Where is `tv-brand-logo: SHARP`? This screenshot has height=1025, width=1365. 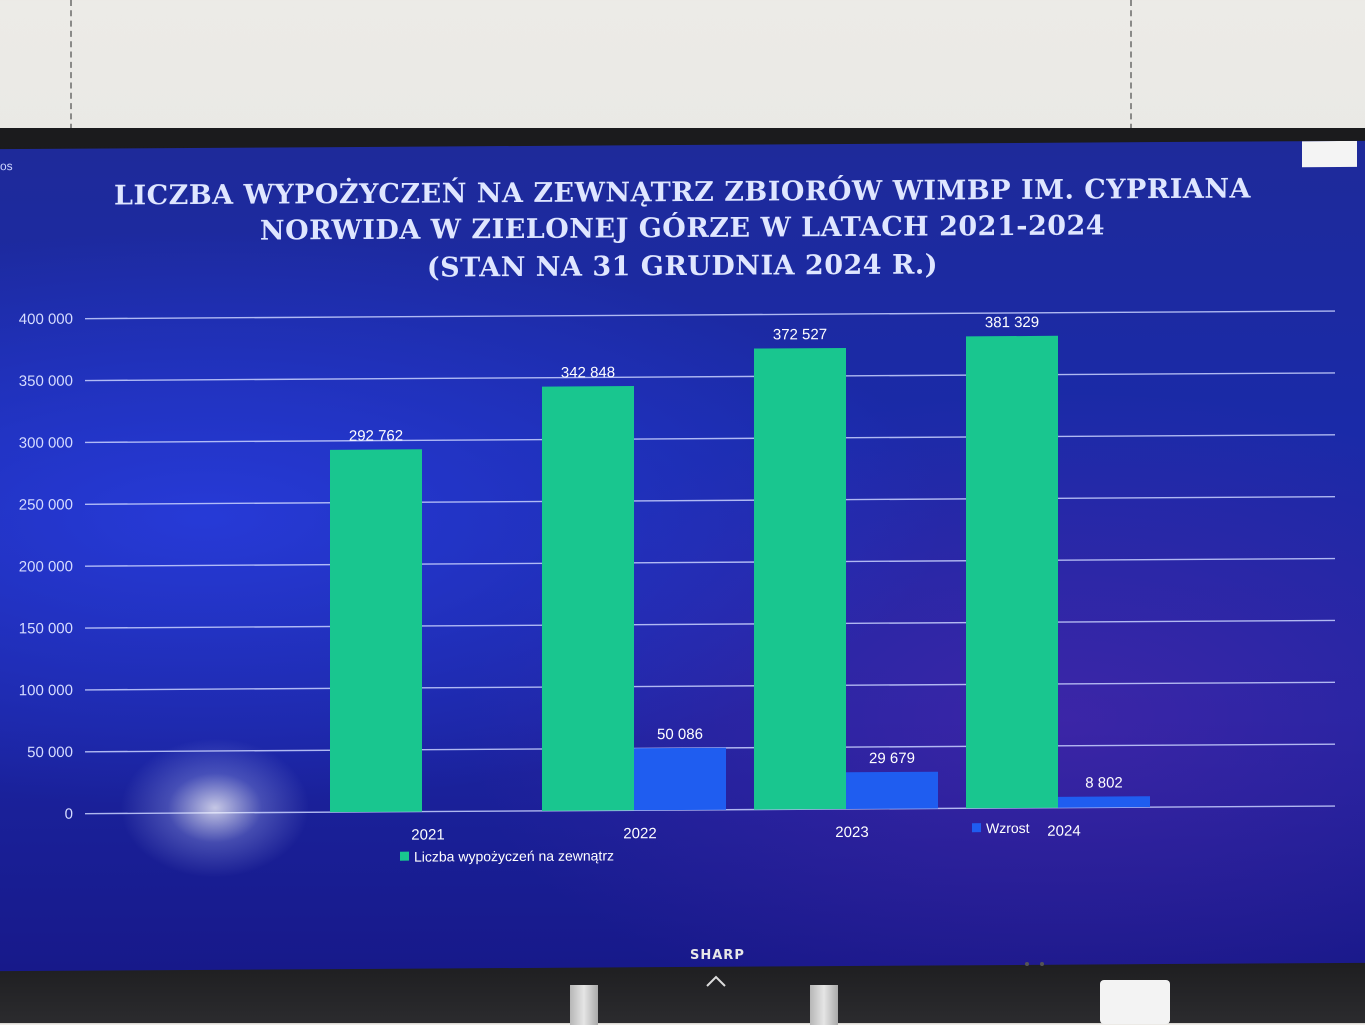
tv-brand-logo: SHARP is located at coordinates (717, 955).